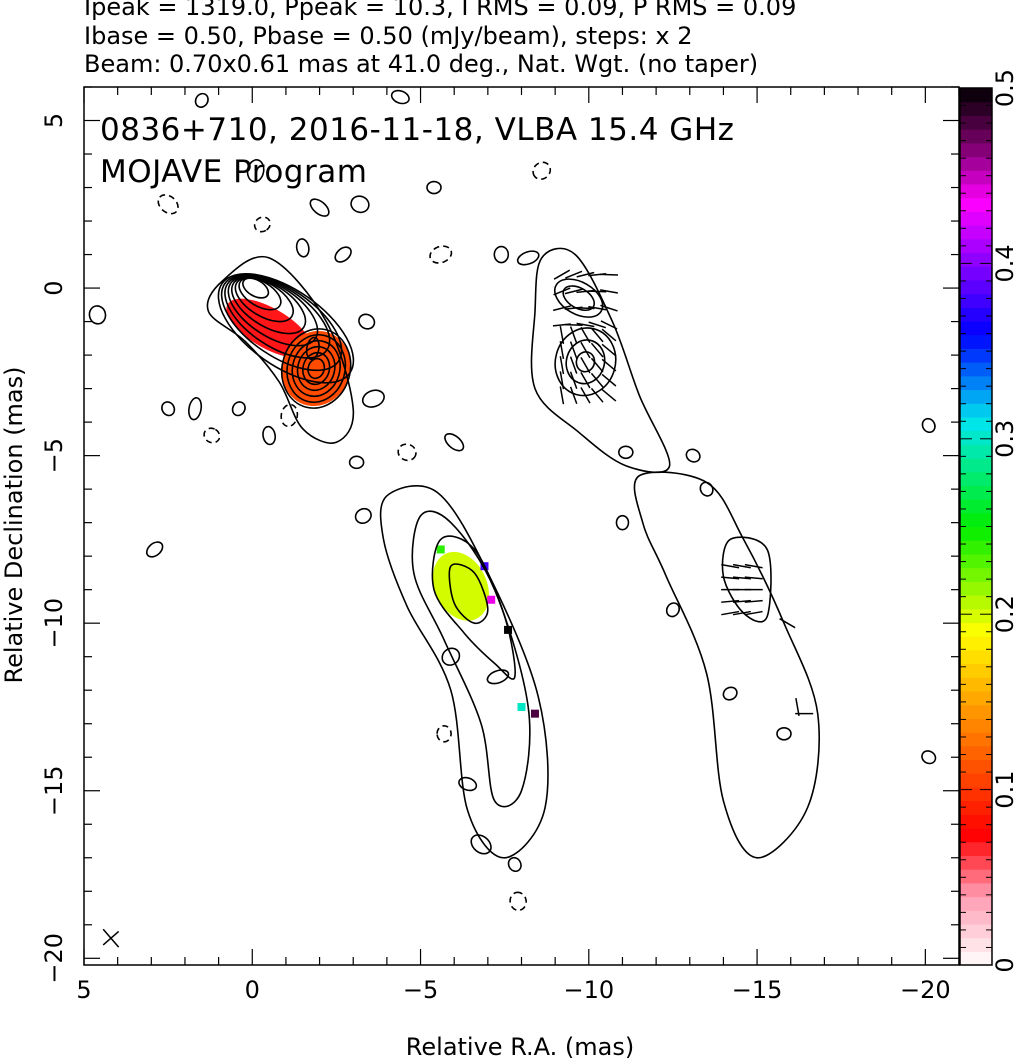 The height and width of the screenshot is (1060, 1021). I want to click on colorbar-tick-label: 0.3, so click(1005, 439).